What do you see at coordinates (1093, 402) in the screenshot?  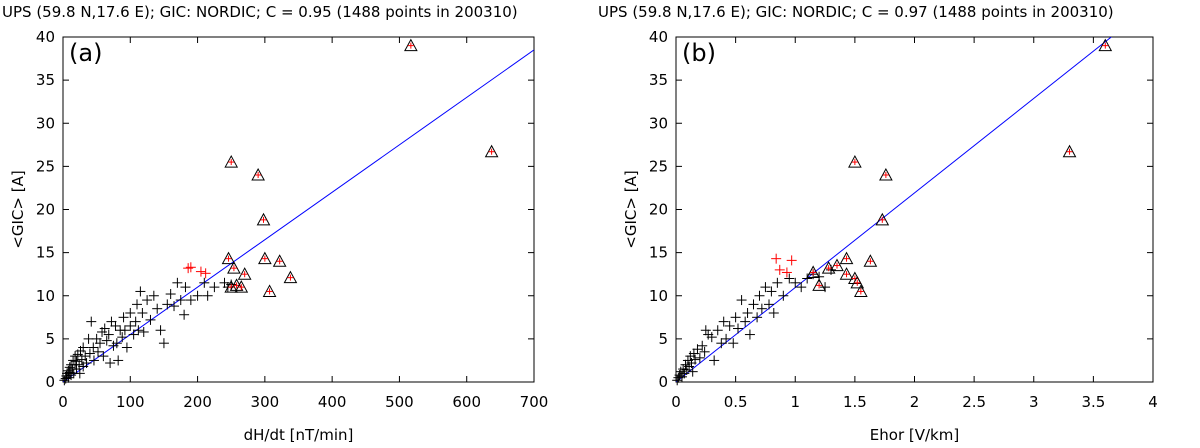 I see `x-tick-label: 3.5` at bounding box center [1093, 402].